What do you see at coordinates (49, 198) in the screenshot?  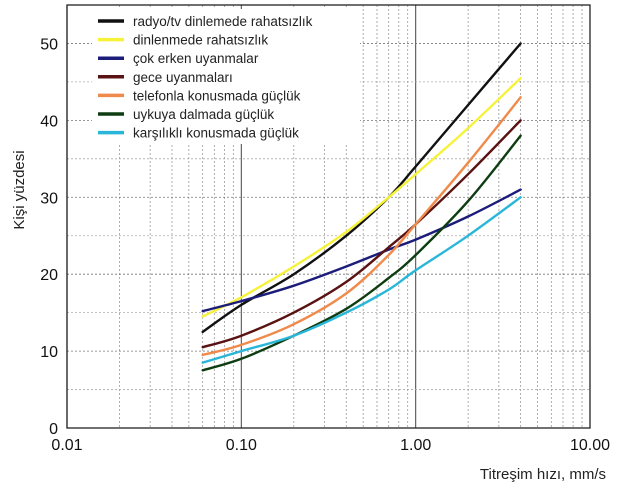 I see `y-tick-label: 30` at bounding box center [49, 198].